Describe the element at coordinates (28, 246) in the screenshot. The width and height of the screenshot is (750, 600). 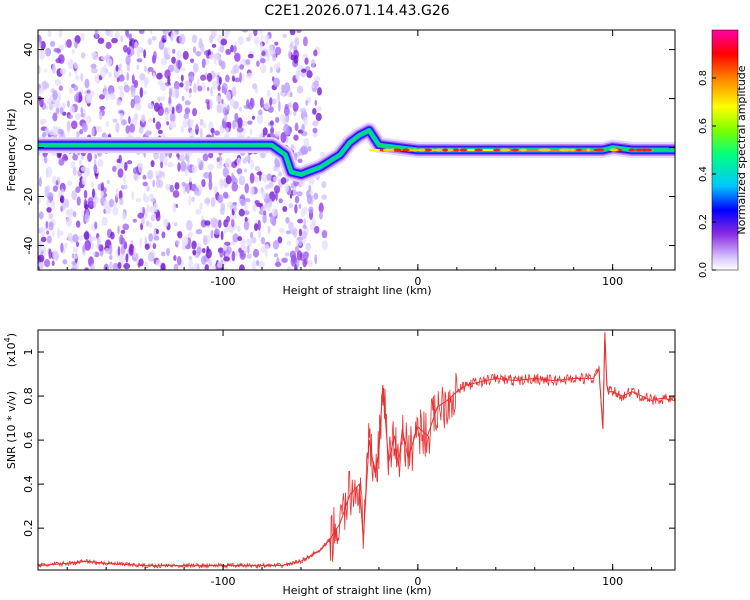
I see `y-tick-label: -40` at that location.